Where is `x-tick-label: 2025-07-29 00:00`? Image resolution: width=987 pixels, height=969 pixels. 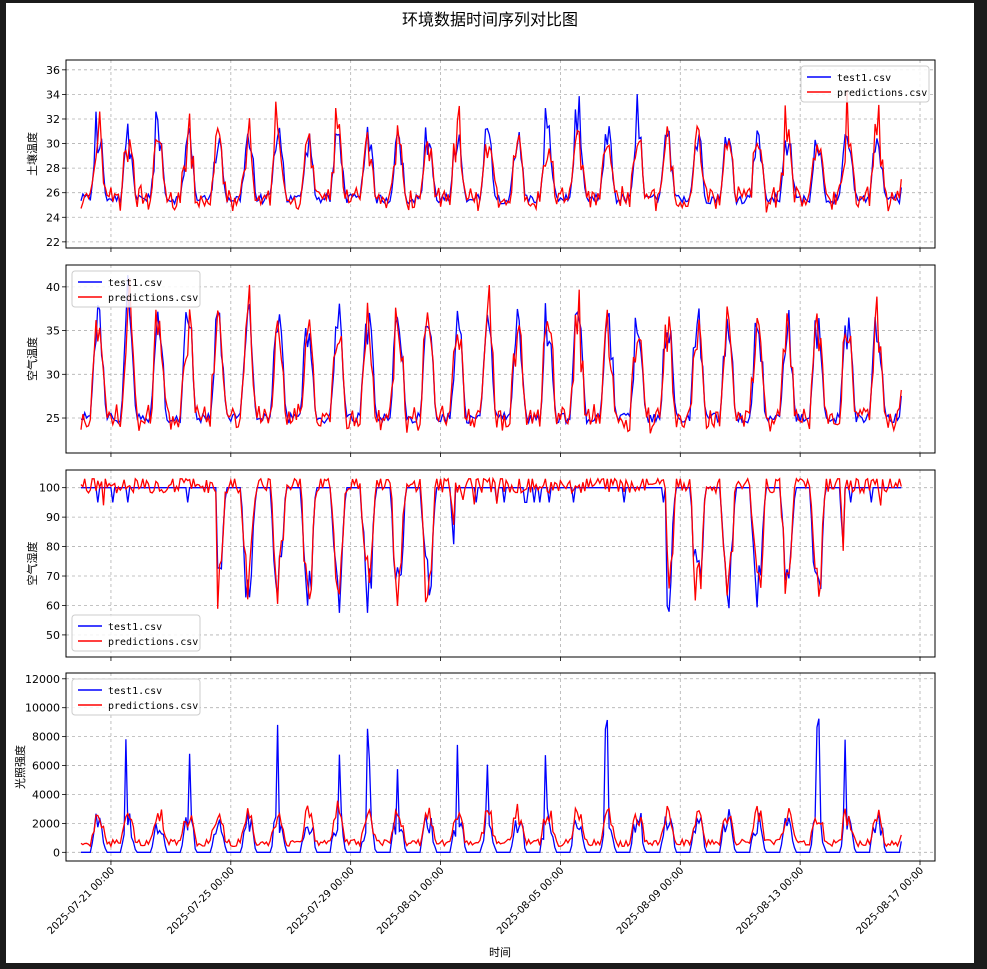
x-tick-label: 2025-07-29 00:00 is located at coordinates (321, 901).